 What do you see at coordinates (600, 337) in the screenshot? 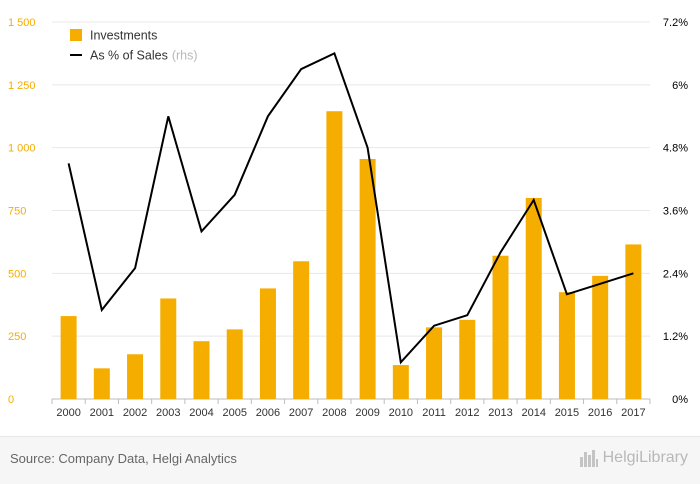
I see `bar-2016` at bounding box center [600, 337].